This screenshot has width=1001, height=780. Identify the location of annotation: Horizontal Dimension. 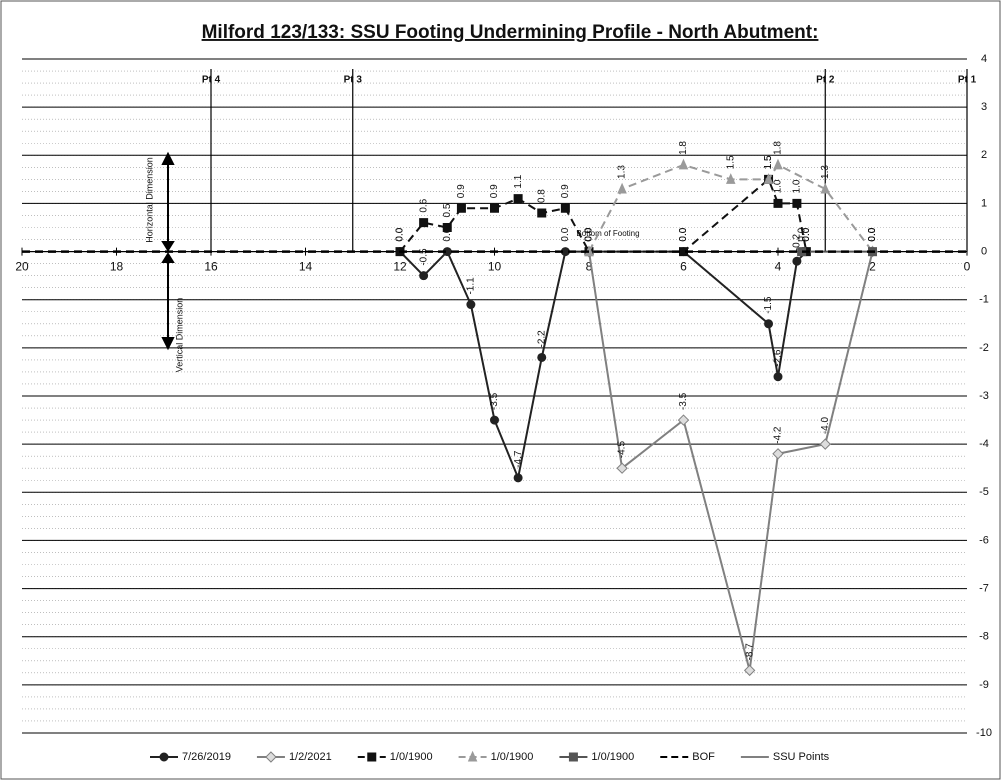
(149, 200).